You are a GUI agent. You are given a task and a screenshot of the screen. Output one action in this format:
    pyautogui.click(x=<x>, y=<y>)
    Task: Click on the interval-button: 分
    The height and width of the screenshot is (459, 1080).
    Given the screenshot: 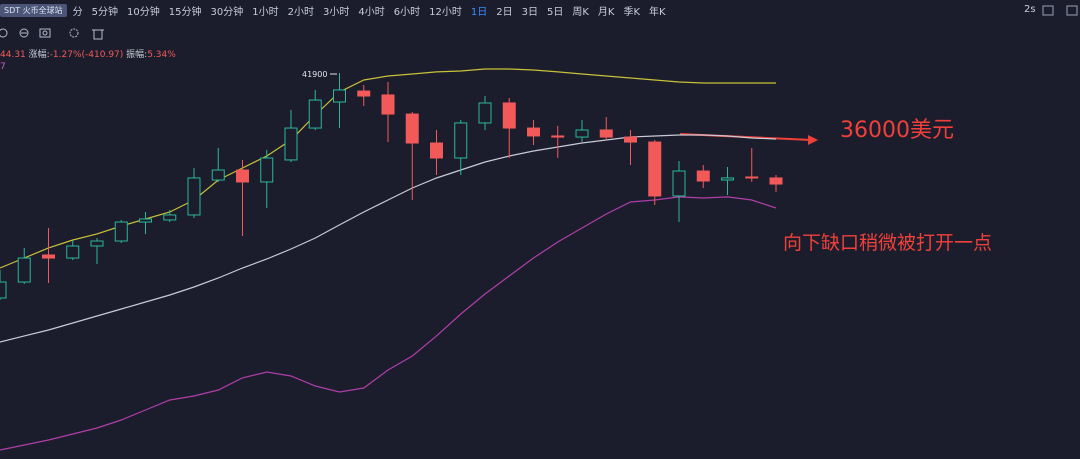 What is the action you would take?
    pyautogui.click(x=77, y=12)
    